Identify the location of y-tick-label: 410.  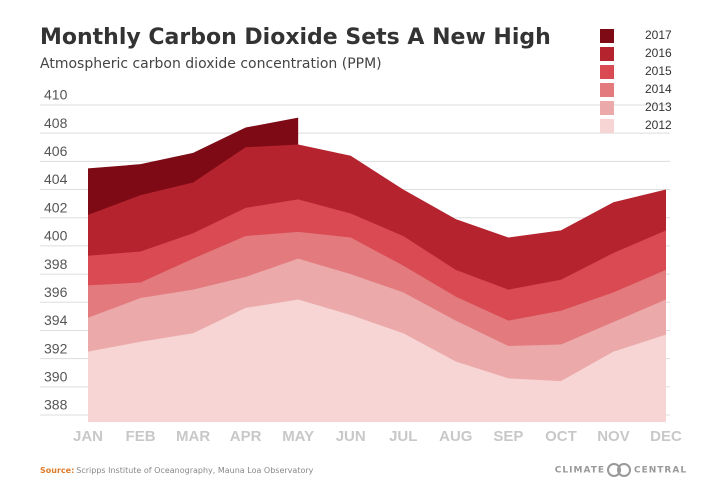
(56, 95).